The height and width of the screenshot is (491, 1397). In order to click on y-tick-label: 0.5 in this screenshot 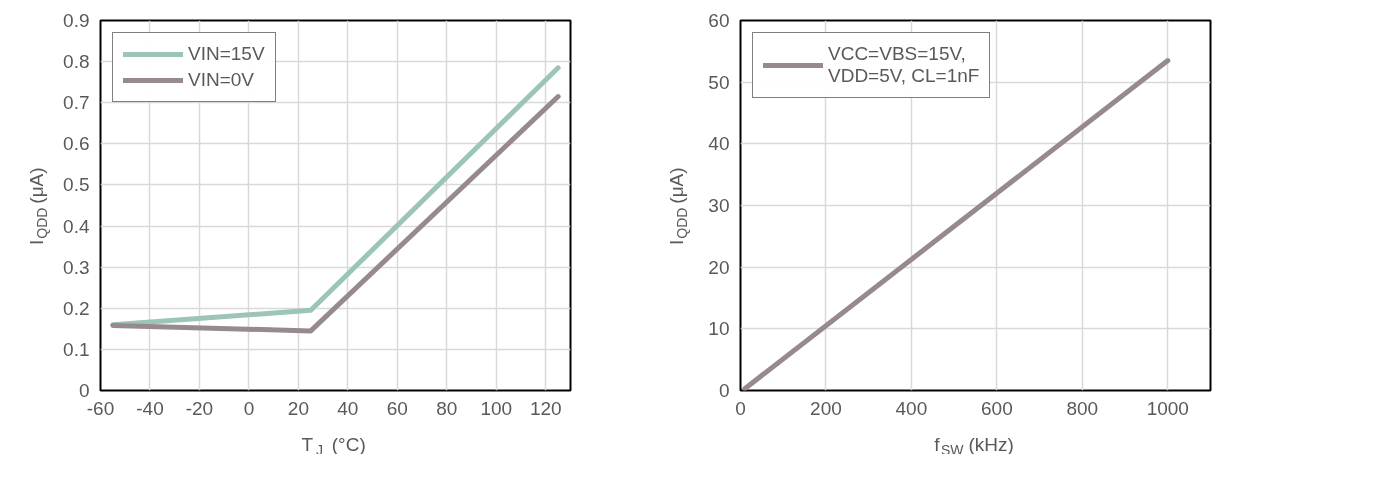, I will do `click(76, 185)`.